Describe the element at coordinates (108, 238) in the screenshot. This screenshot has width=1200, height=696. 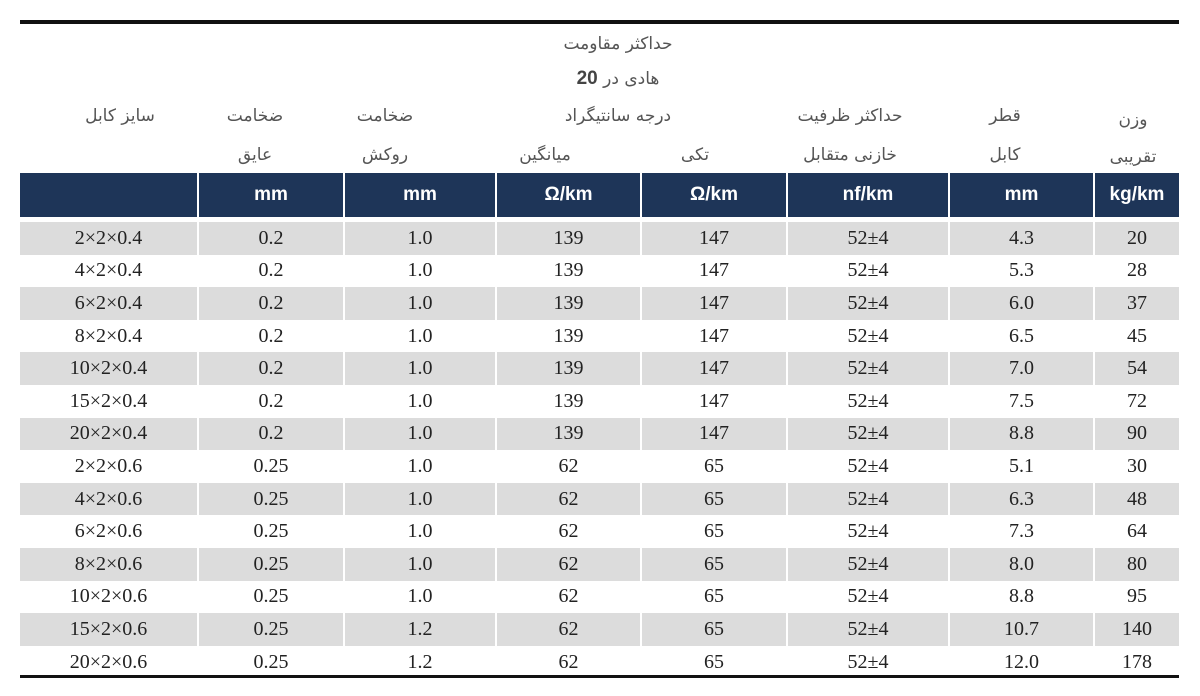
I see `cell-size: 2×2×0.4` at that location.